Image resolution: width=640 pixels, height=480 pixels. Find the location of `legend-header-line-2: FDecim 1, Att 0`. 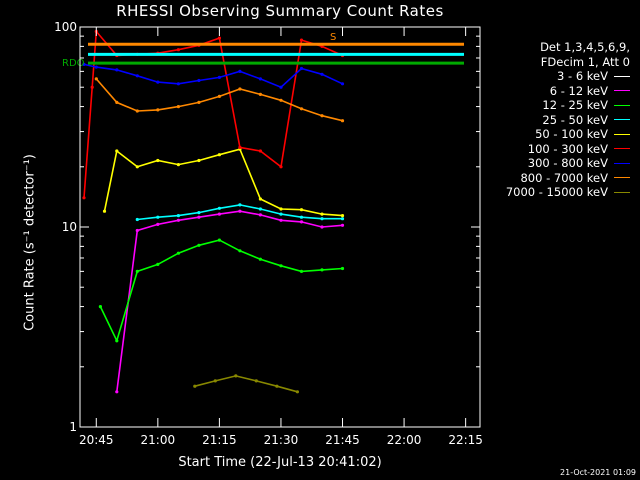

legend-header-line-2: FDecim 1, Att 0 is located at coordinates (585, 61).